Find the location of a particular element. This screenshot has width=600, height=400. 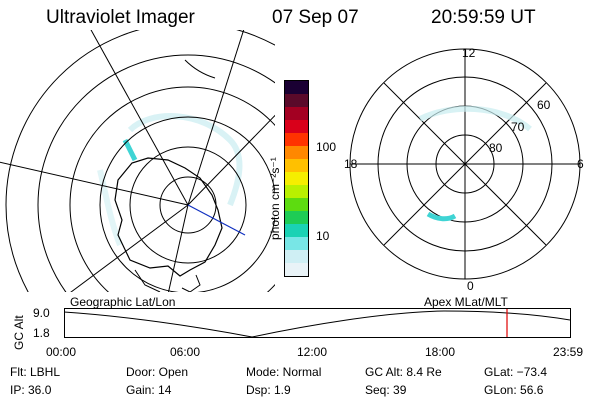

color-scale-bar is located at coordinates (296, 178).